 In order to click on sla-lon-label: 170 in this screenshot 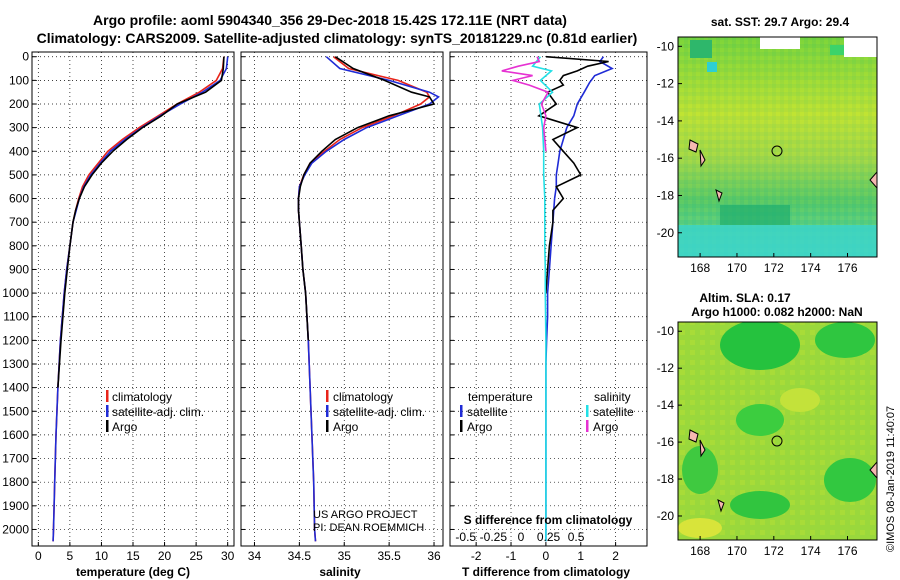, I will do `click(737, 551)`.